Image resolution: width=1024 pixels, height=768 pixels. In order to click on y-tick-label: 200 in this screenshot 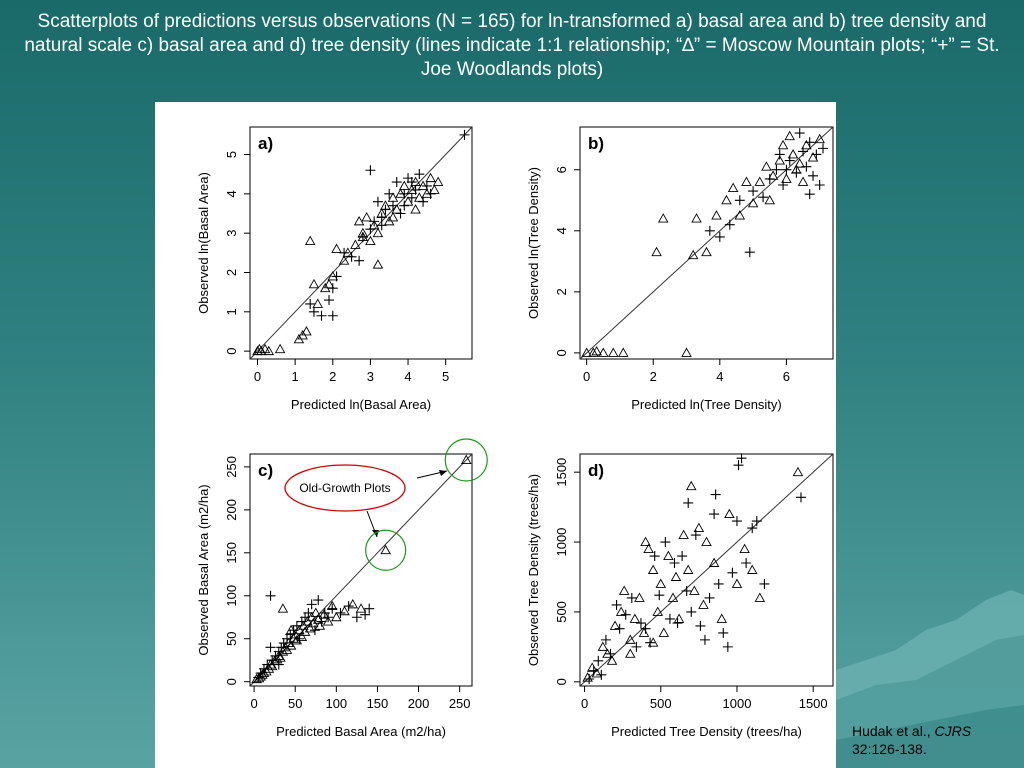, I will do `click(231, 510)`.